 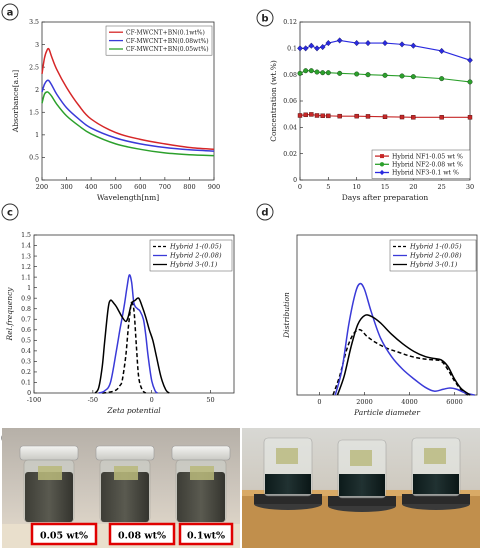 I want to click on legend-item: CF-MWCNT+BN(0.1wt%), so click(x=157, y=32).